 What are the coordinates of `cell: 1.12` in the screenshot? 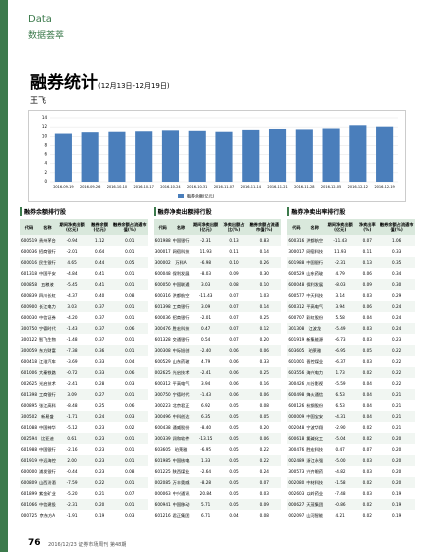 It's located at (99, 240).